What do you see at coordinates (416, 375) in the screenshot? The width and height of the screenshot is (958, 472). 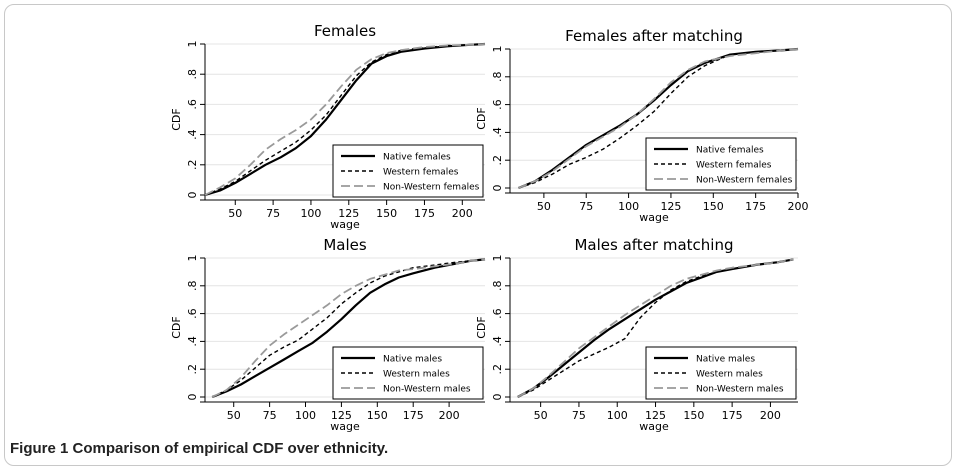 I see `panel-males-legend-label-western-males: Western males` at bounding box center [416, 375].